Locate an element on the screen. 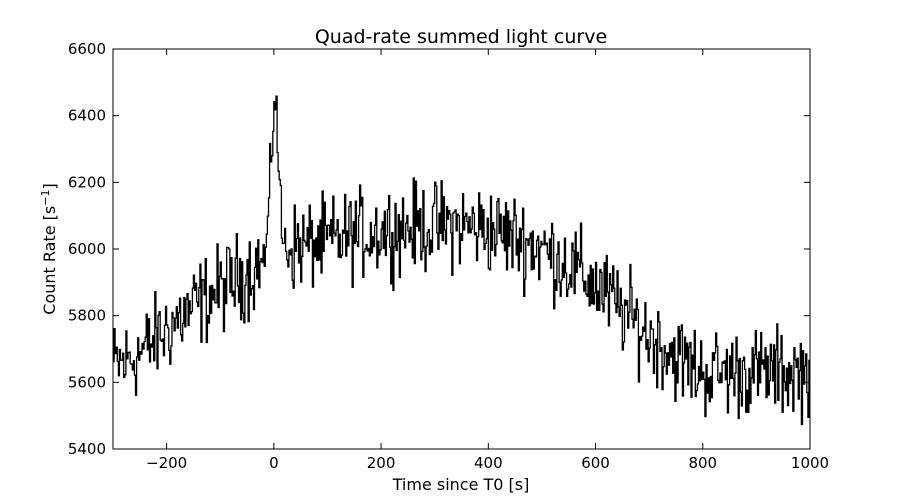  y-axis-label-end: ] is located at coordinates (49, 186).